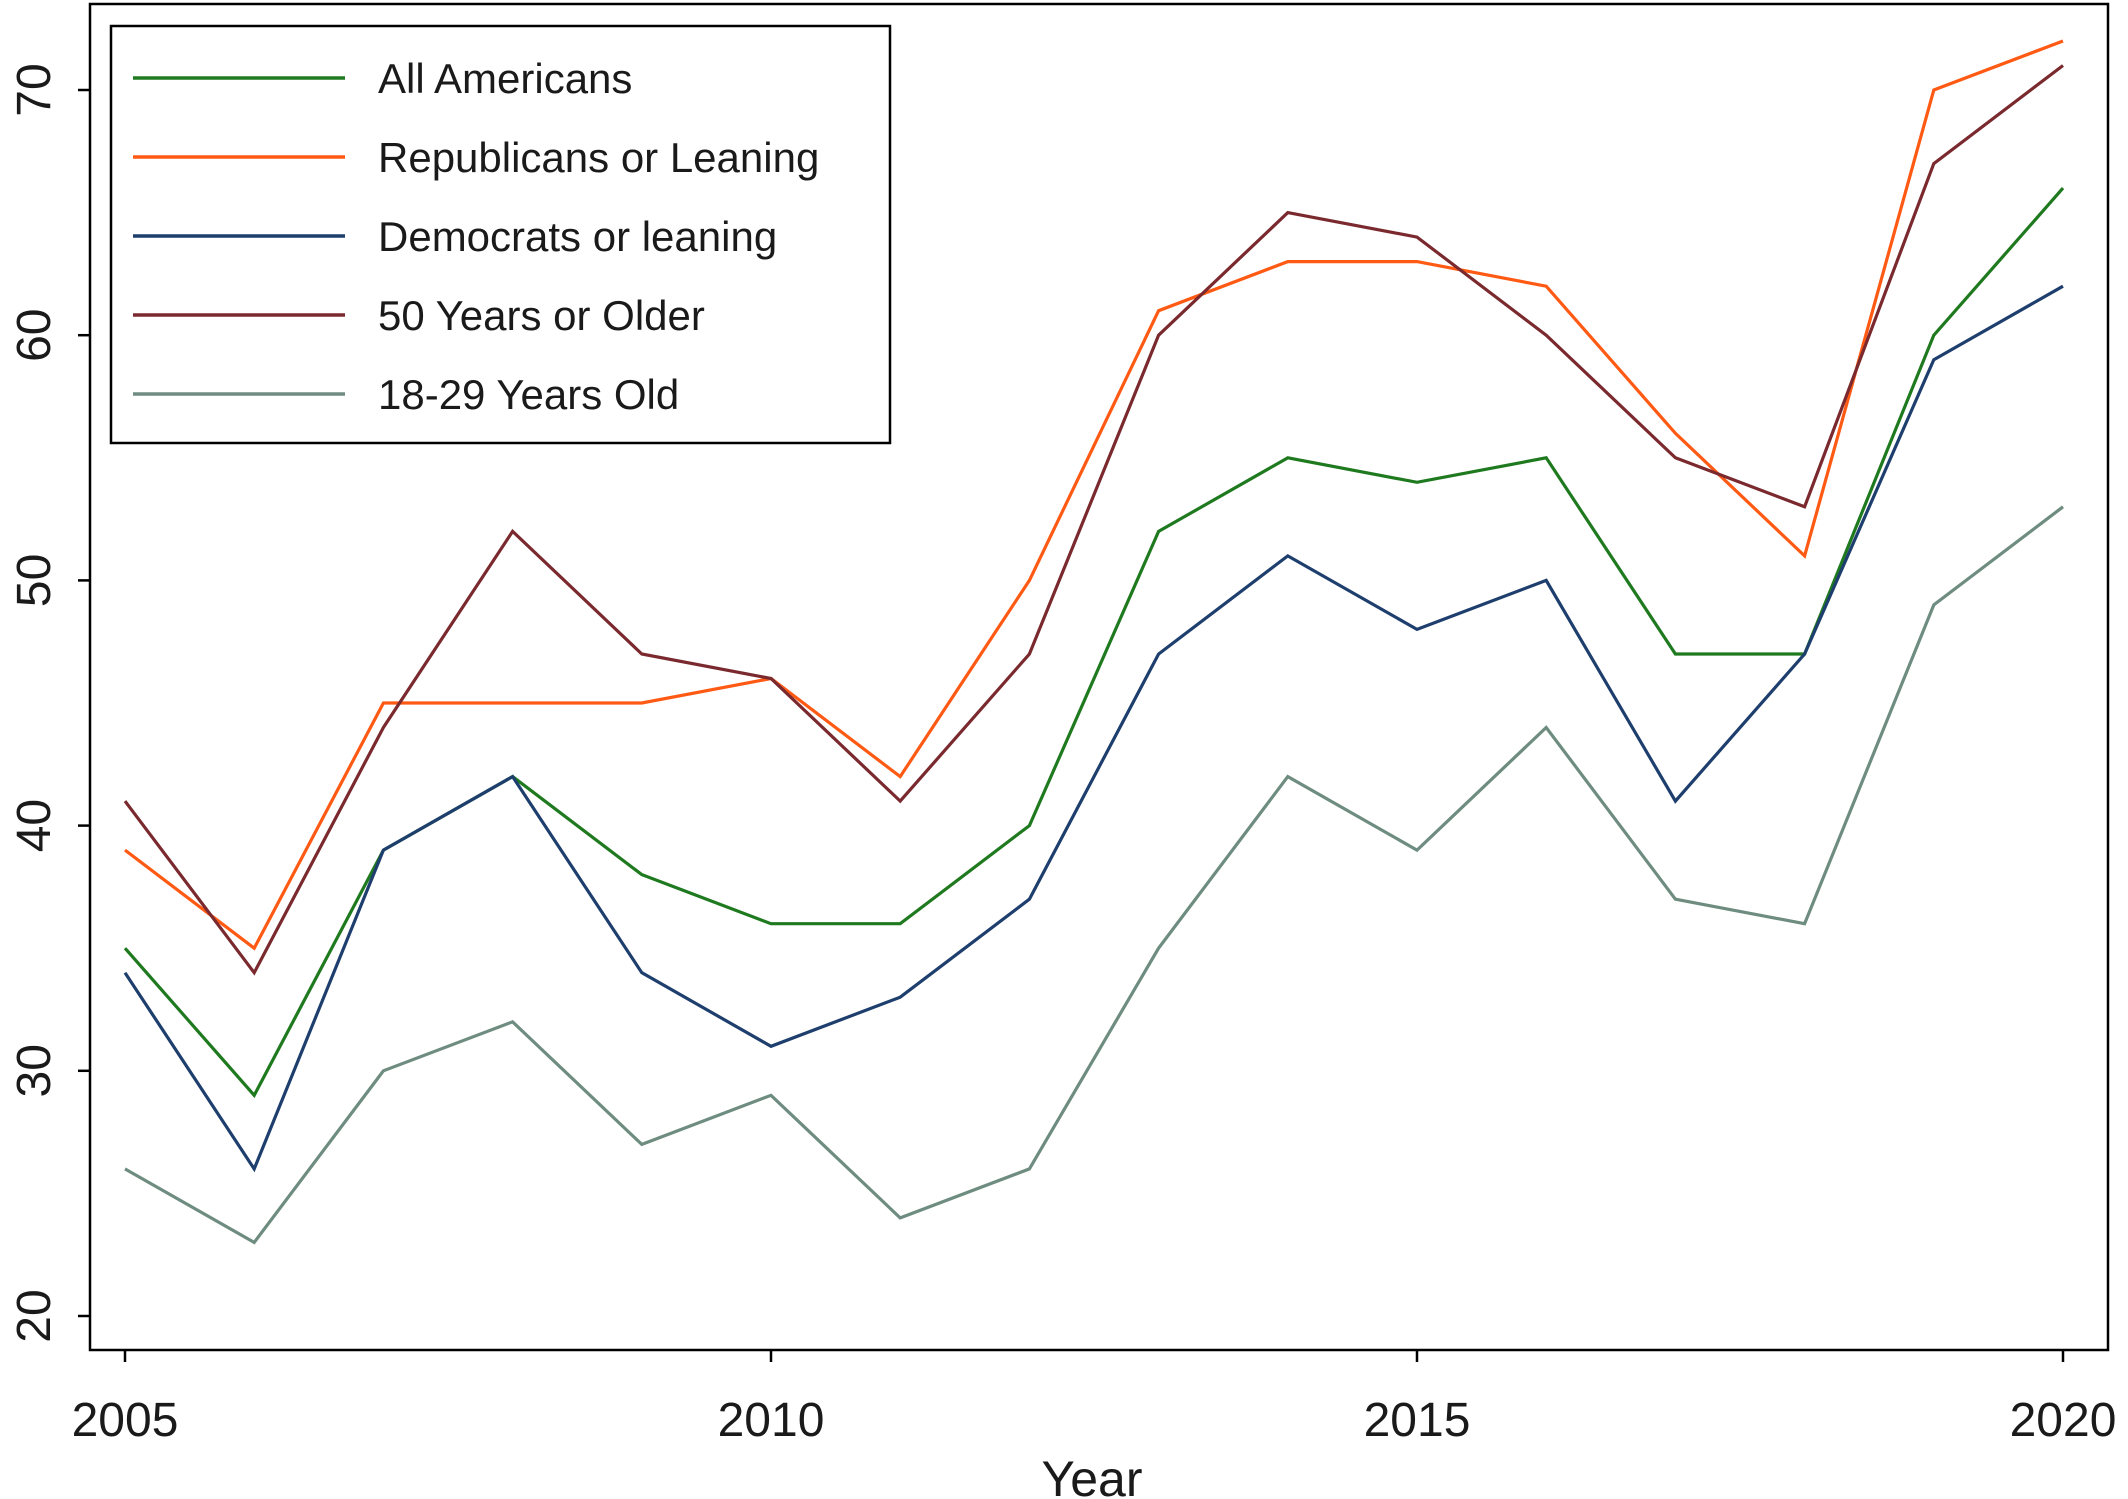 The image size is (2128, 1499). I want to click on legend-label-3: Democrats or leaning, so click(577, 236).